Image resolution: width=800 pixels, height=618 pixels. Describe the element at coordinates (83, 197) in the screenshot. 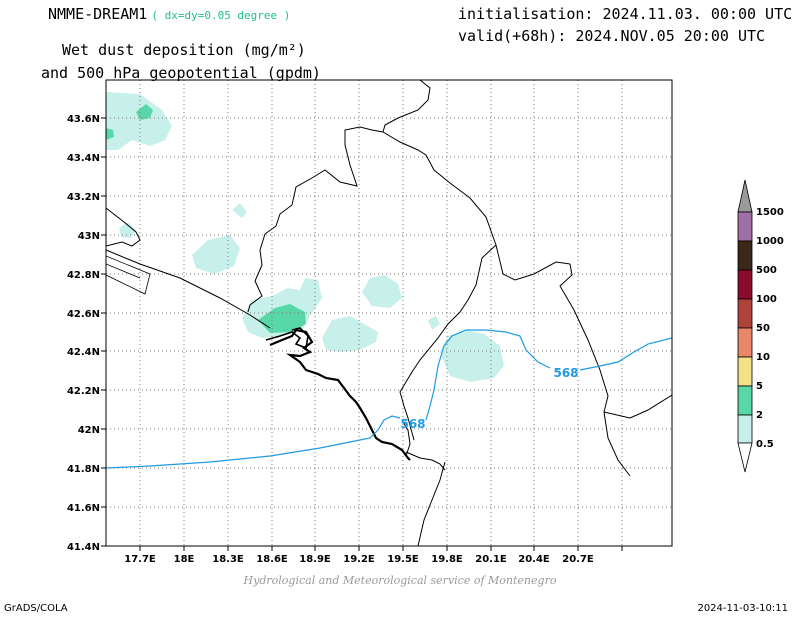

I see `lat-label: 43.2N` at that location.